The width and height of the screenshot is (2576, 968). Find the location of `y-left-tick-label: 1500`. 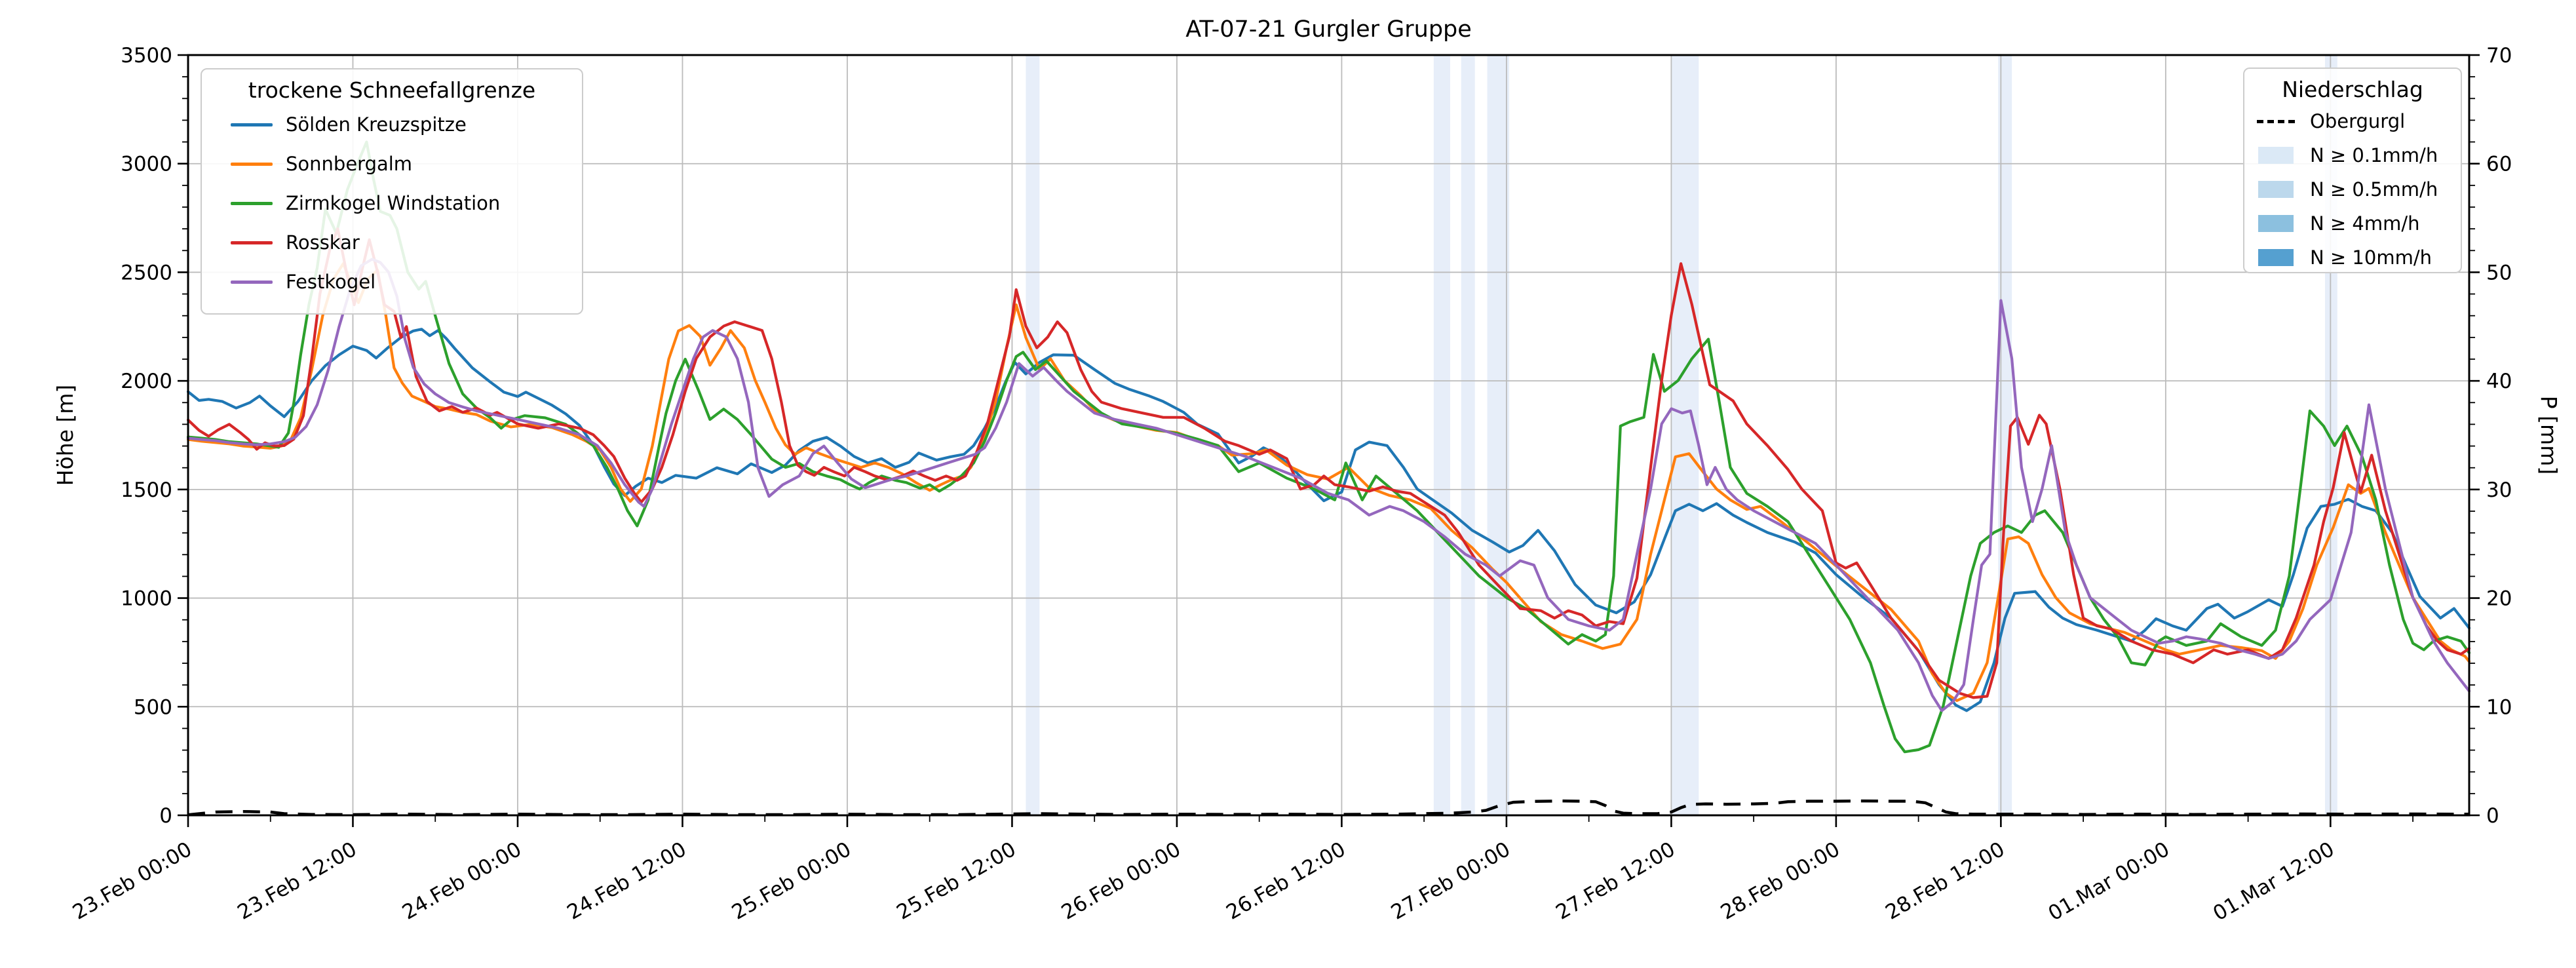

y-left-tick-label: 1500 is located at coordinates (146, 490).